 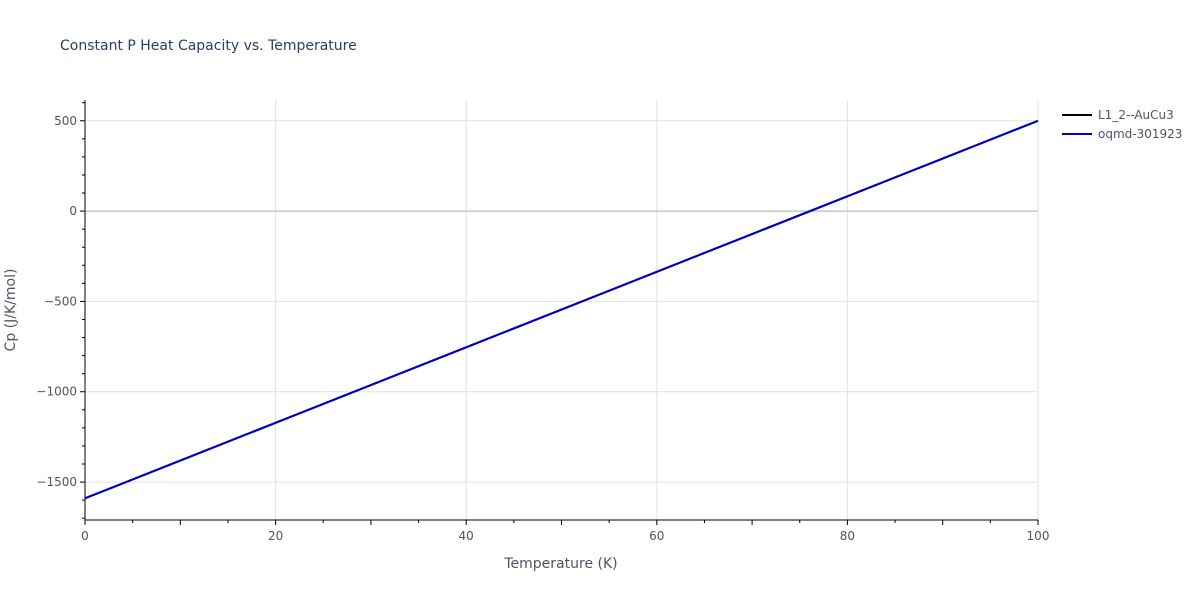 What do you see at coordinates (208, 46) in the screenshot?
I see `chart-title: Constant P Heat Capacity vs. Temperature` at bounding box center [208, 46].